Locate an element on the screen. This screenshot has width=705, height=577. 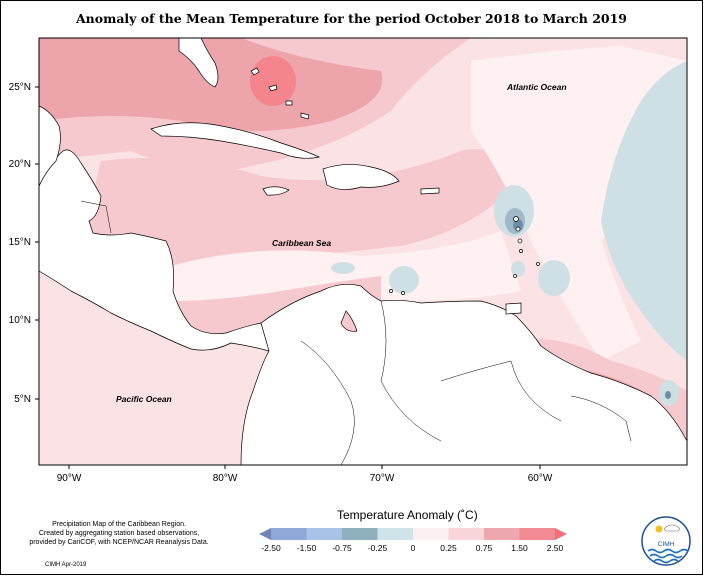
land-aruba is located at coordinates (391, 291).